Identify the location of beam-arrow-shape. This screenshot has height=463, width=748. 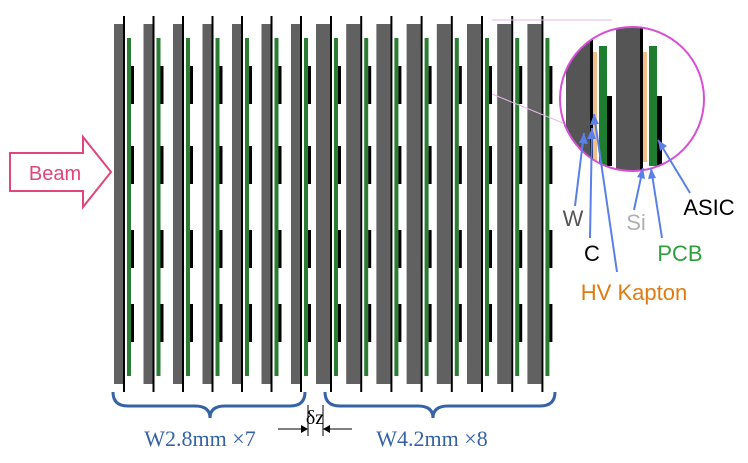
(61, 172).